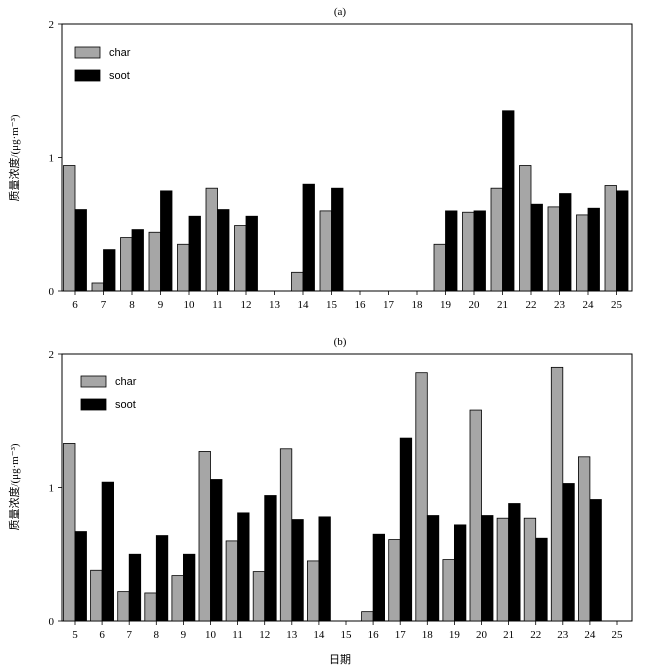  Describe the element at coordinates (340, 12) in the screenshot. I see `panel-title-a: (a)` at that location.